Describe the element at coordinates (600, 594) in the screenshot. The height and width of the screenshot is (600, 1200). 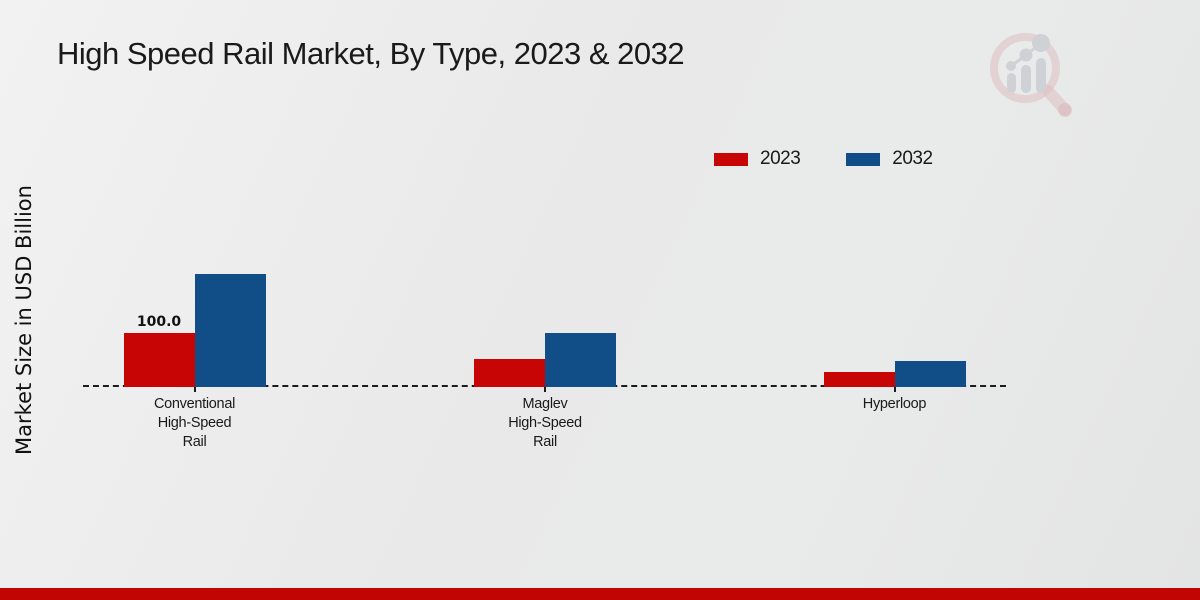
I see `footer-accent-bar` at that location.